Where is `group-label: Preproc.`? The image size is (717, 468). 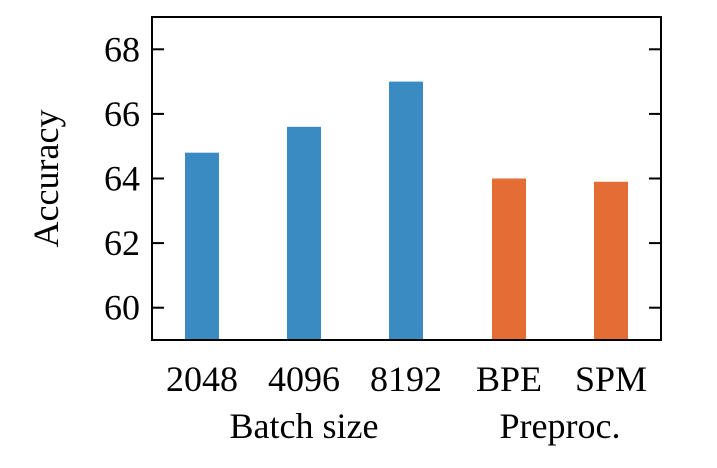 group-label: Preproc. is located at coordinates (560, 426).